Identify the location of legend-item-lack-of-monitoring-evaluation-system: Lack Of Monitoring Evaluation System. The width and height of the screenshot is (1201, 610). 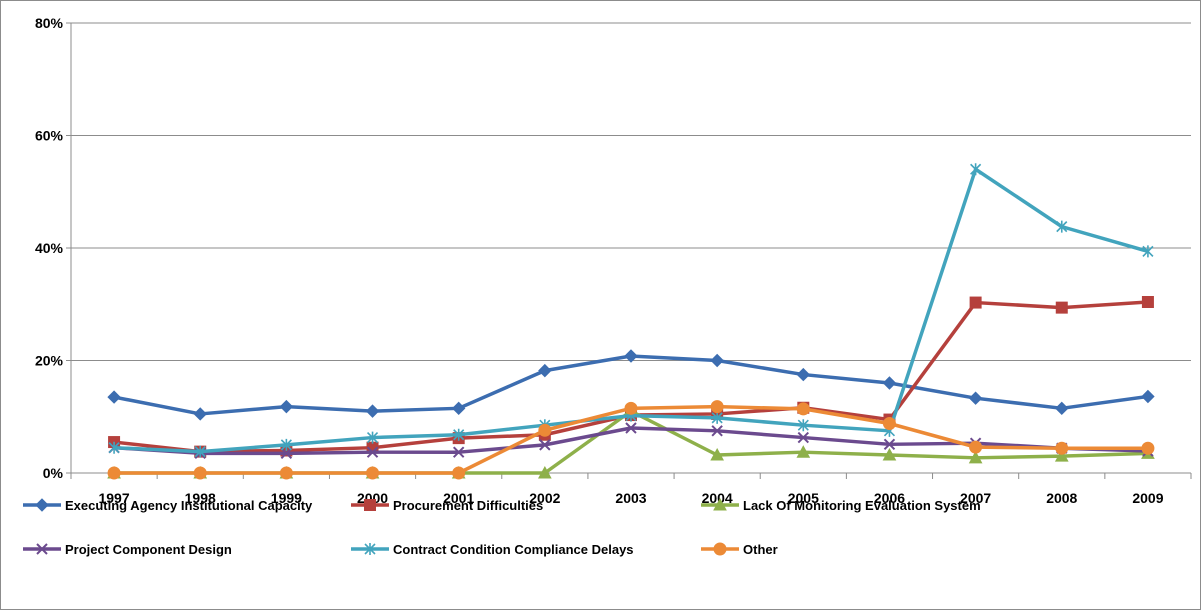
(841, 505).